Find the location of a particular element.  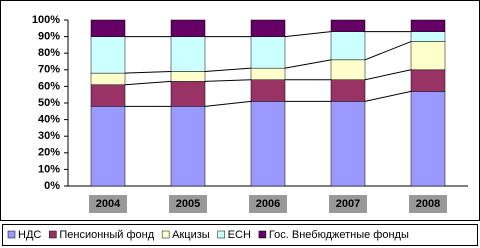

legend-frame is located at coordinates (240, 235).